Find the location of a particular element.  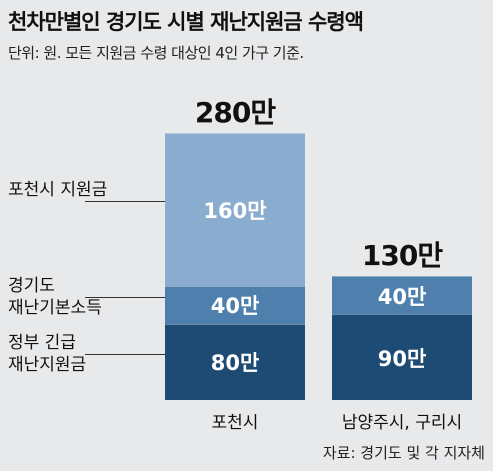

value-label: 90만 is located at coordinates (402, 358).